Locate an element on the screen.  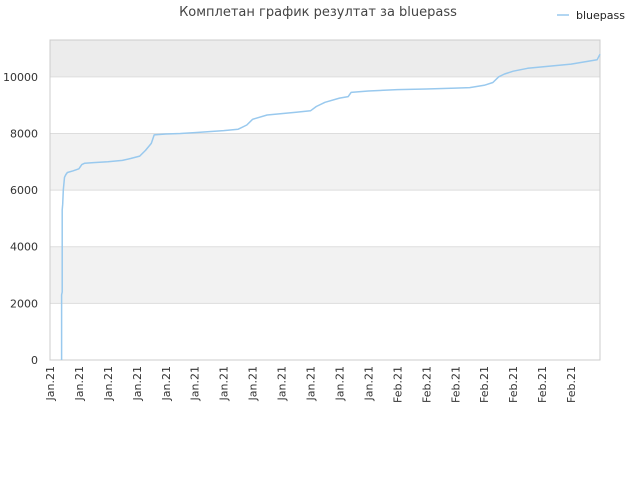
y-tick-label: 0 is located at coordinates (34, 360).